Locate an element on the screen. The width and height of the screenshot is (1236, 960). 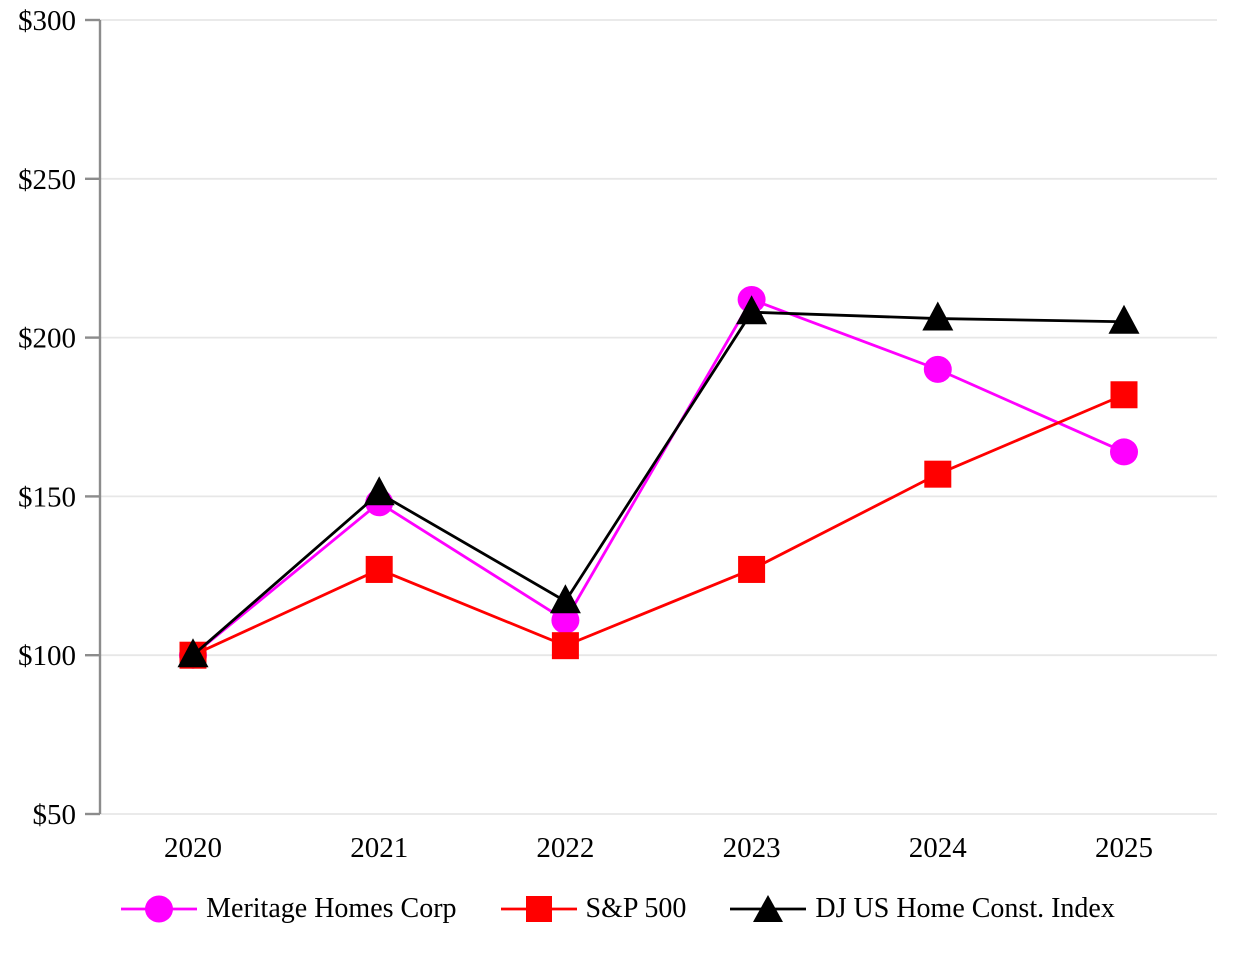
y-tick-label: $200 is located at coordinates (47, 339).